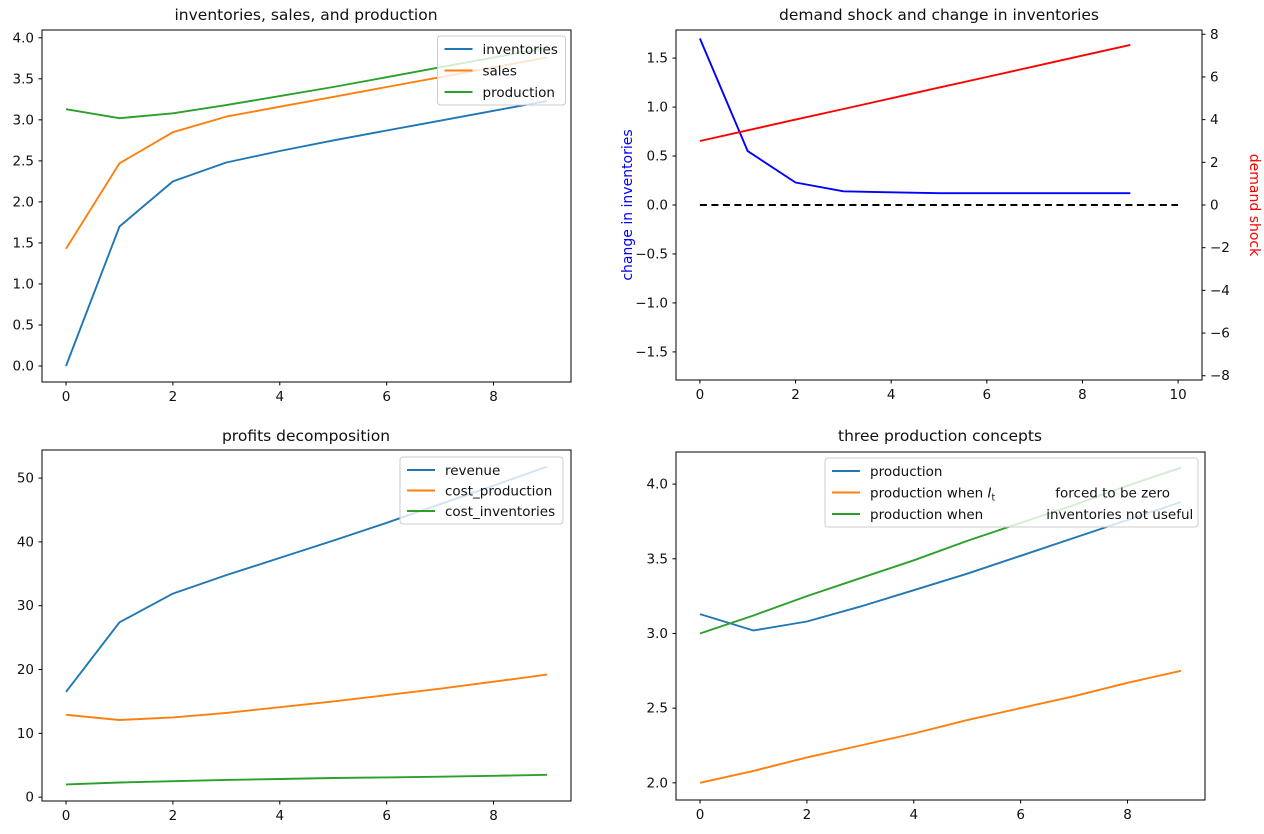 This screenshot has height=834, width=1264. I want to click on subplot-title-three-production-concepts: three production concepts, so click(940, 436).